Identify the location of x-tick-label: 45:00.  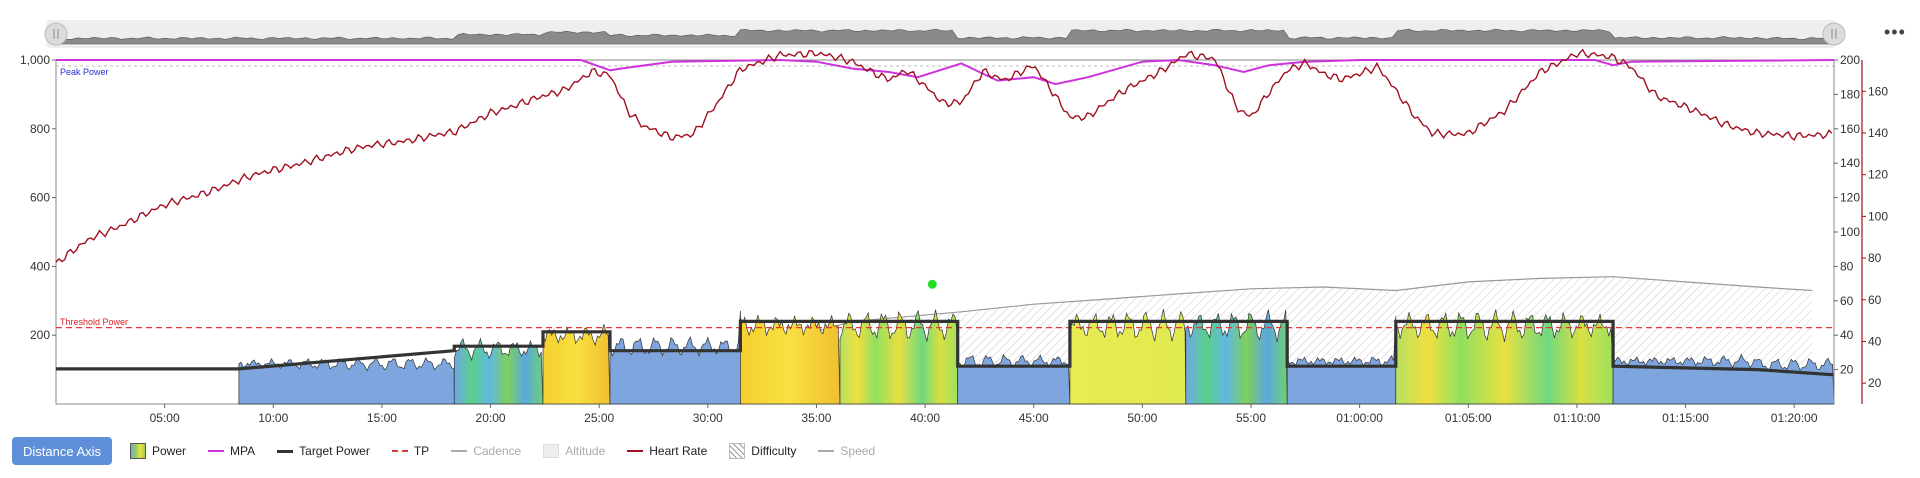
(1034, 418).